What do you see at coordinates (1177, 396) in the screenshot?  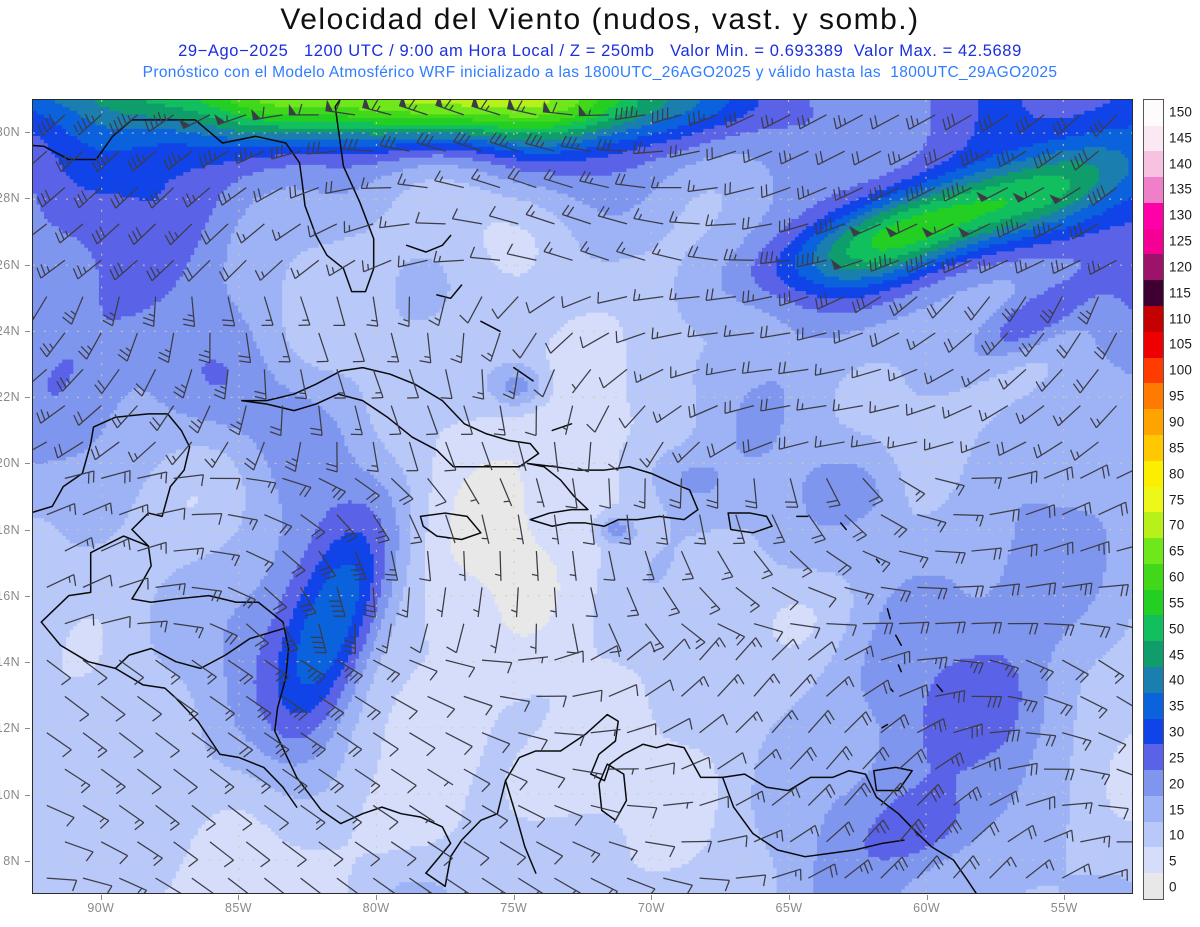 I see `colorbar-tick-label: 95` at bounding box center [1177, 396].